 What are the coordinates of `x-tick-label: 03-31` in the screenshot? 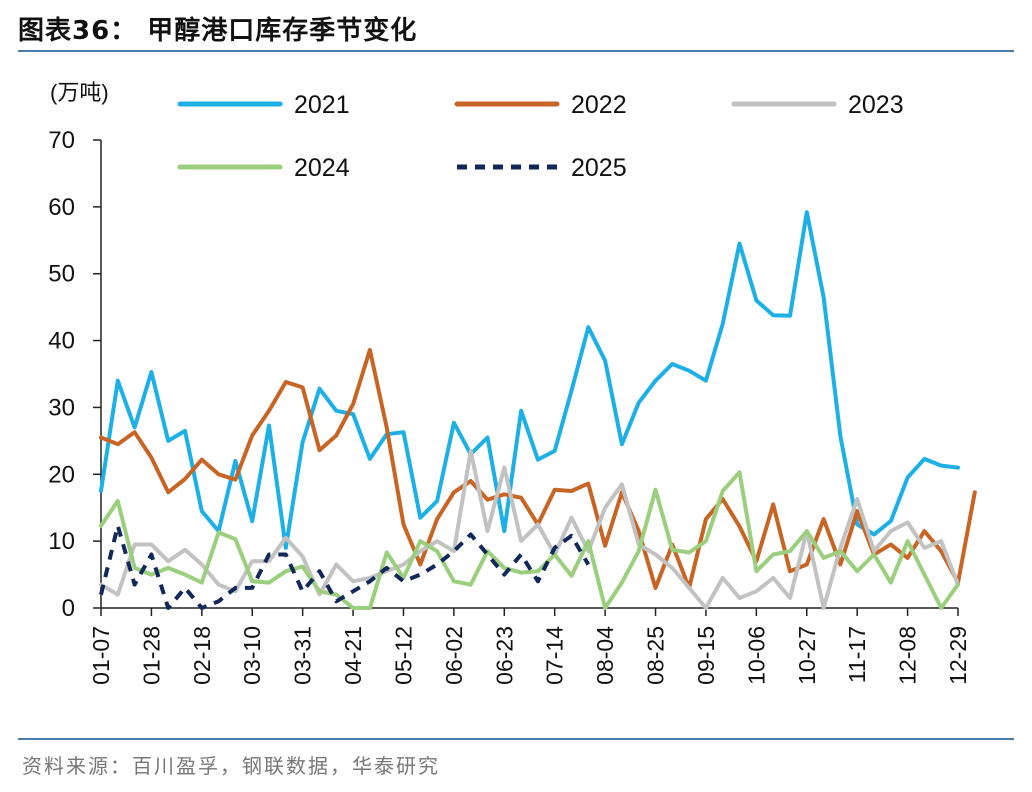 It's located at (303, 655).